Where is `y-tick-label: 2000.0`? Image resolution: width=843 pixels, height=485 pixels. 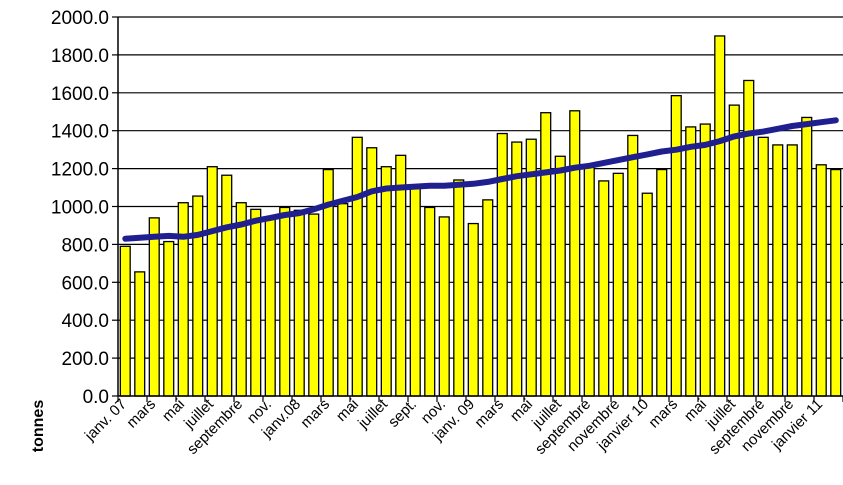 y-tick-label: 2000.0 is located at coordinates (80, 18).